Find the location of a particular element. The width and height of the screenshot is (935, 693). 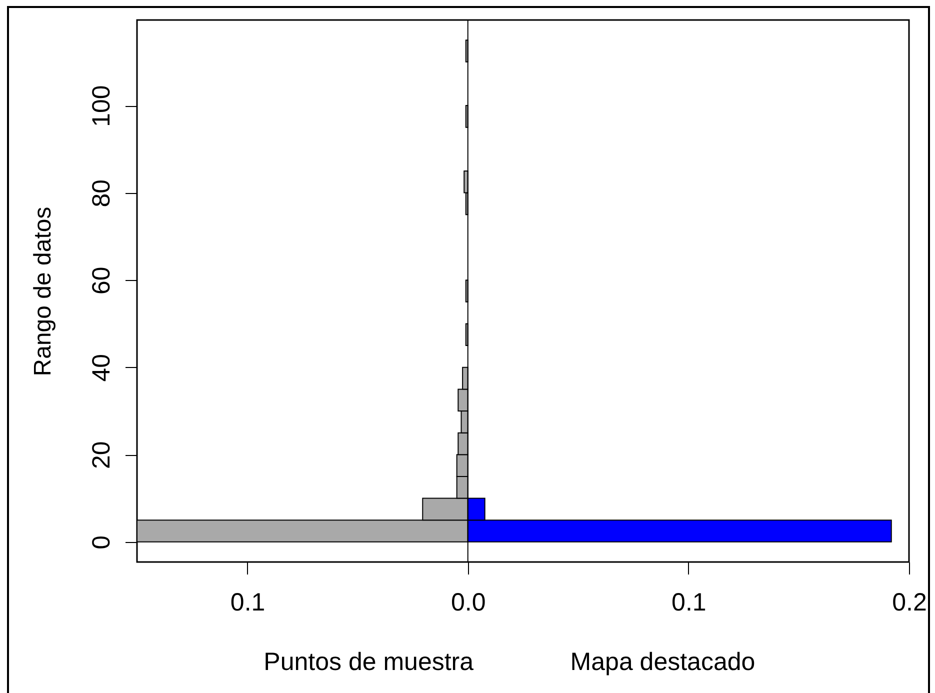

y-tick-label: 0 is located at coordinates (102, 542).